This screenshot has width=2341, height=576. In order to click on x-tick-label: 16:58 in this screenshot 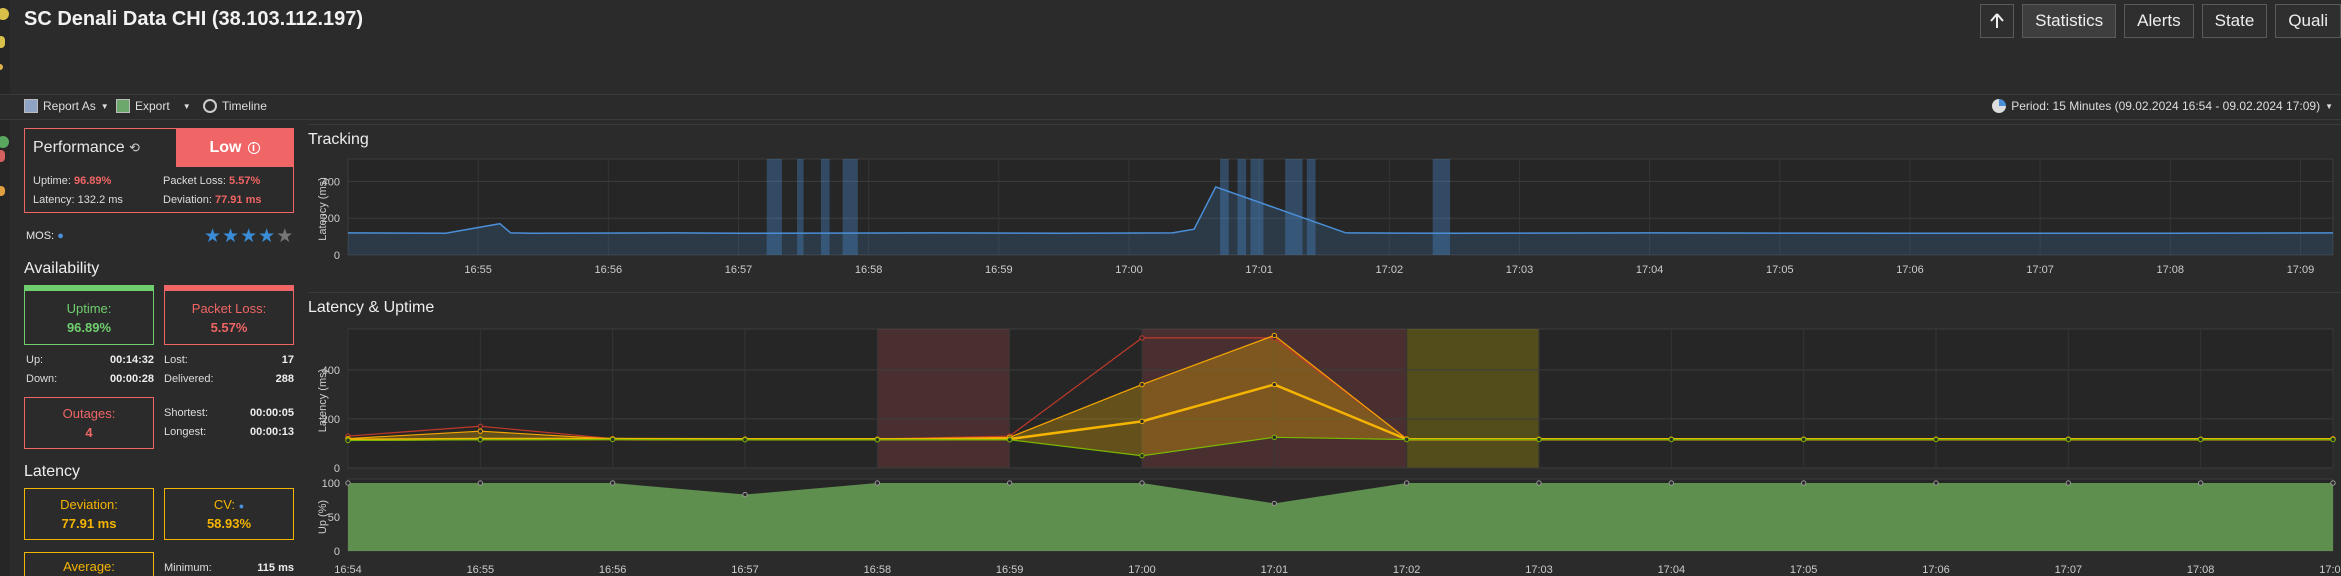, I will do `click(878, 570)`.